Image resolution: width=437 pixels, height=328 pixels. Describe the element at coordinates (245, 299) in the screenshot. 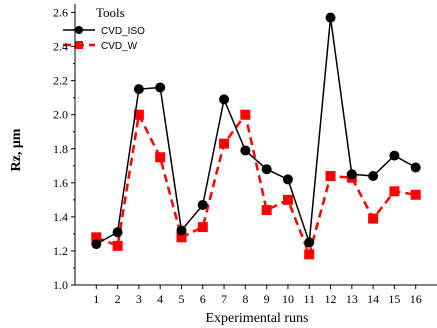

I see `x-tick-label: 8` at that location.